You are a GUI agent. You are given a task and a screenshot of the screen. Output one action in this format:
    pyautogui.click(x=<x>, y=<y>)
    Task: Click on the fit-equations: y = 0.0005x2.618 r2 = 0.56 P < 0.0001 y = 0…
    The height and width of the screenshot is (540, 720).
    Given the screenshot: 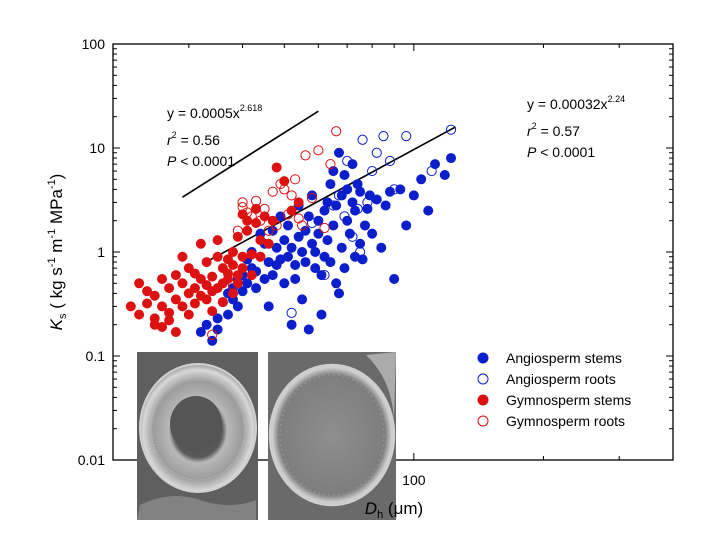 What is the action you would take?
    pyautogui.click(x=396, y=131)
    